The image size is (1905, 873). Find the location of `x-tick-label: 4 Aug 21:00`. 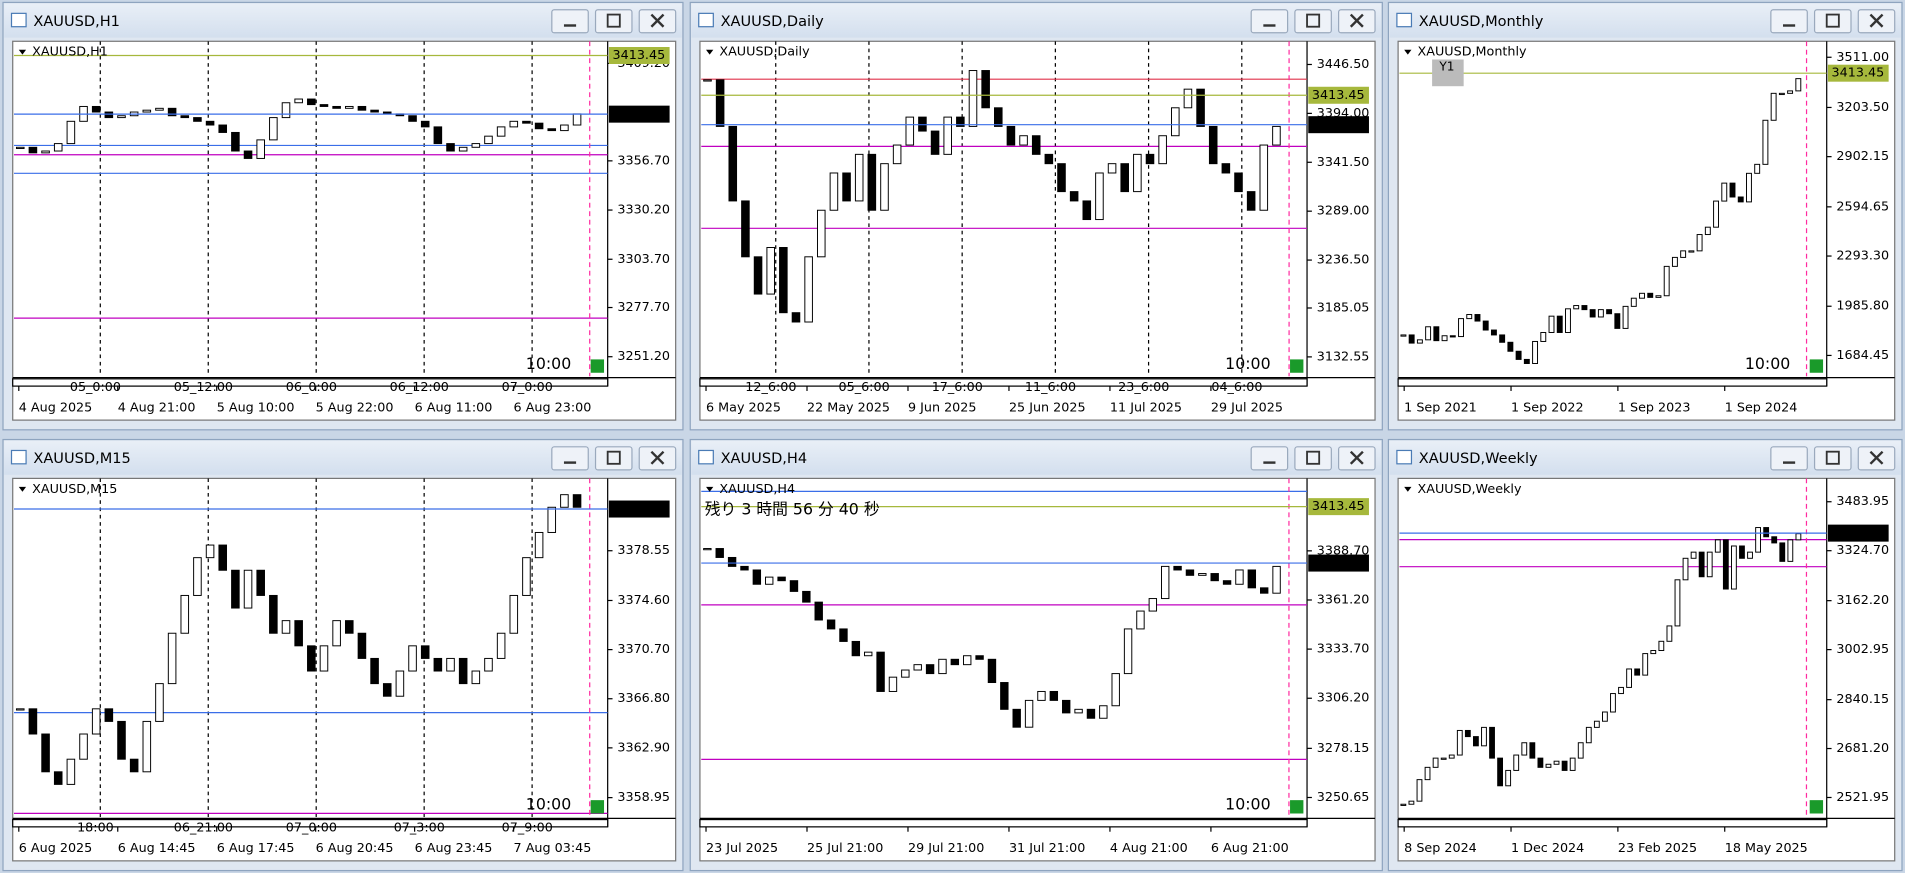

x-tick-label: 4 Aug 21:00 is located at coordinates (1149, 848).